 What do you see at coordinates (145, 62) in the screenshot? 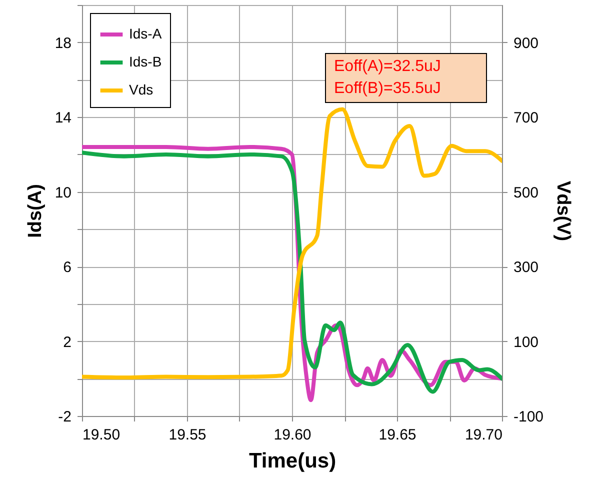
I see `legend-label: Ids-B` at bounding box center [145, 62].